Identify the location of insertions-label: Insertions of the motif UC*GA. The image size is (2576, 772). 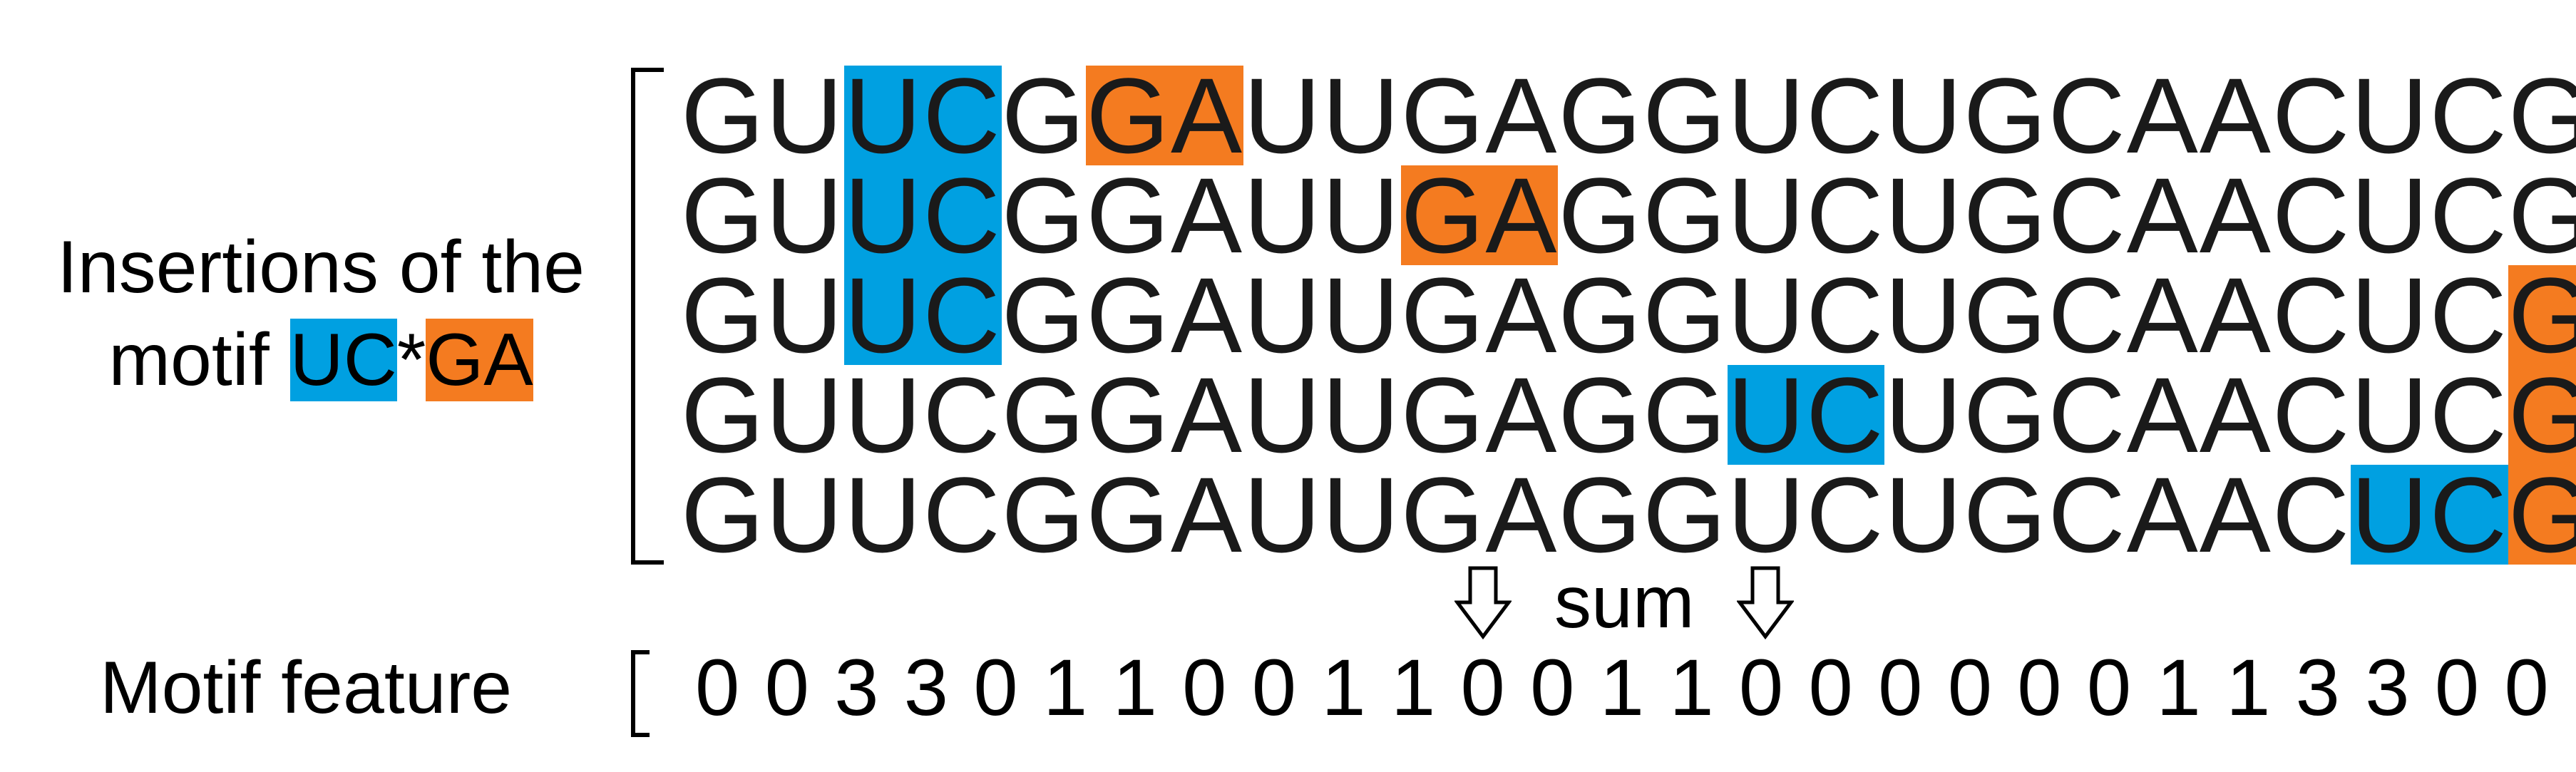
(320, 313).